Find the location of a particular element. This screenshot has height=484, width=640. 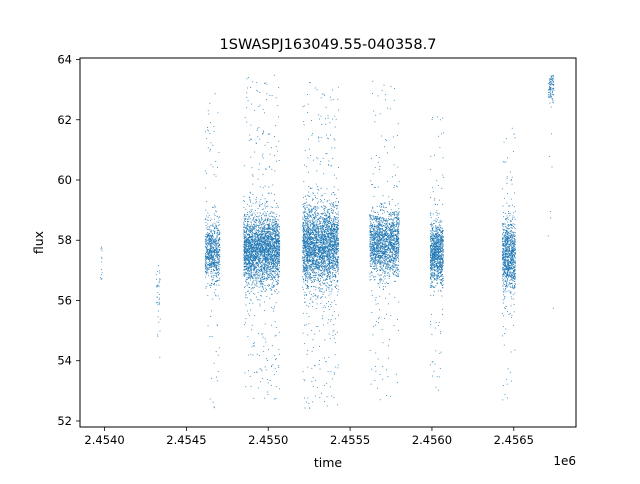

chart-title: 1SWASPJ163049.55-040358.7 is located at coordinates (328, 45).